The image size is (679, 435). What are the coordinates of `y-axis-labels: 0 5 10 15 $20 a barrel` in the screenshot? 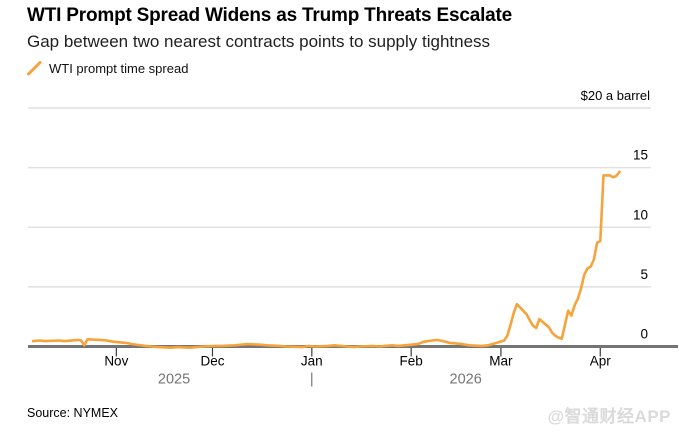 It's located at (615, 215).